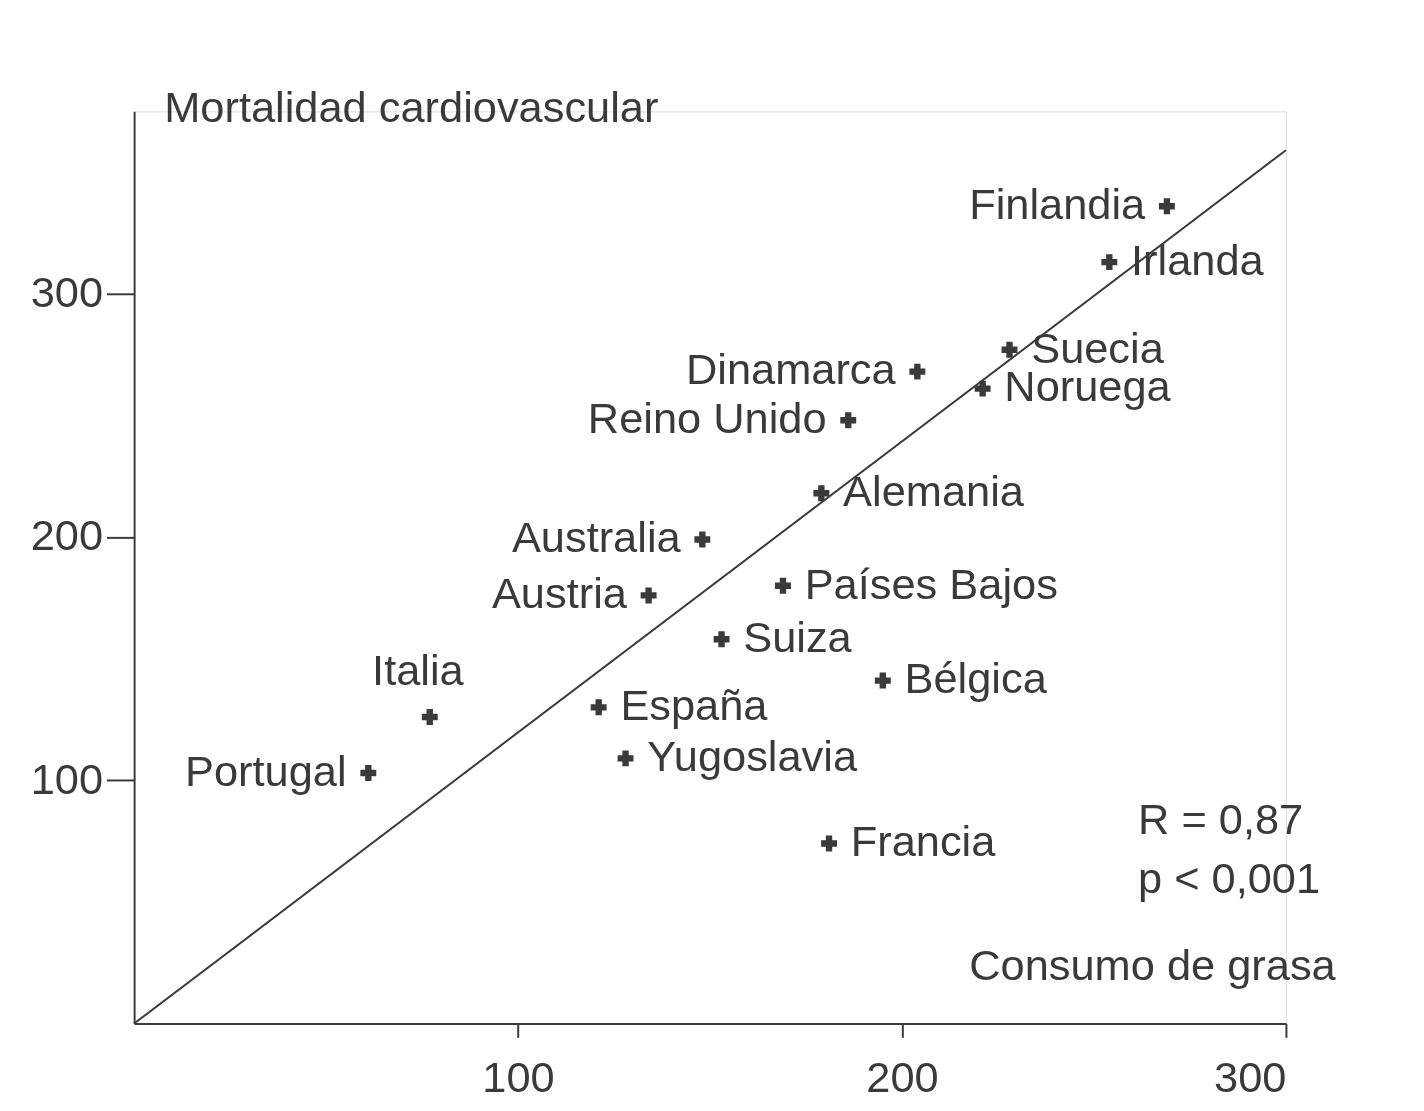 The image size is (1424, 1111). What do you see at coordinates (976, 678) in the screenshot?
I see `annotation: Bélgica` at bounding box center [976, 678].